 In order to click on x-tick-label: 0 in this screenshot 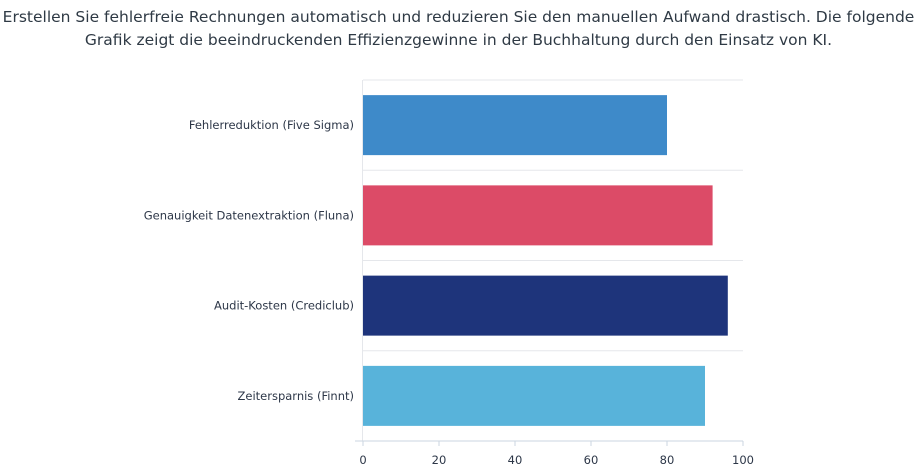, I will do `click(362, 460)`.